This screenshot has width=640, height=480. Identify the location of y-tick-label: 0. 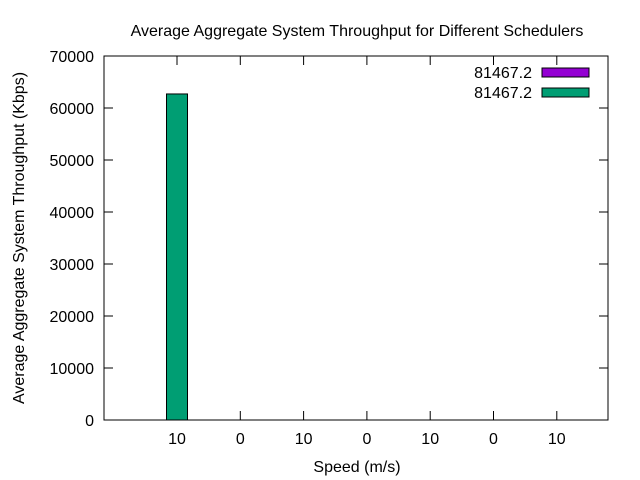
(89, 421).